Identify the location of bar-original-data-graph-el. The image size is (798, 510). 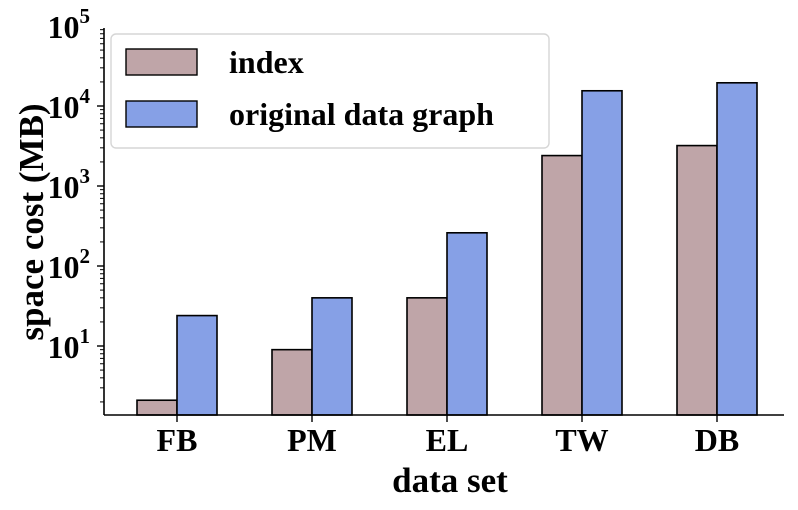
(467, 324).